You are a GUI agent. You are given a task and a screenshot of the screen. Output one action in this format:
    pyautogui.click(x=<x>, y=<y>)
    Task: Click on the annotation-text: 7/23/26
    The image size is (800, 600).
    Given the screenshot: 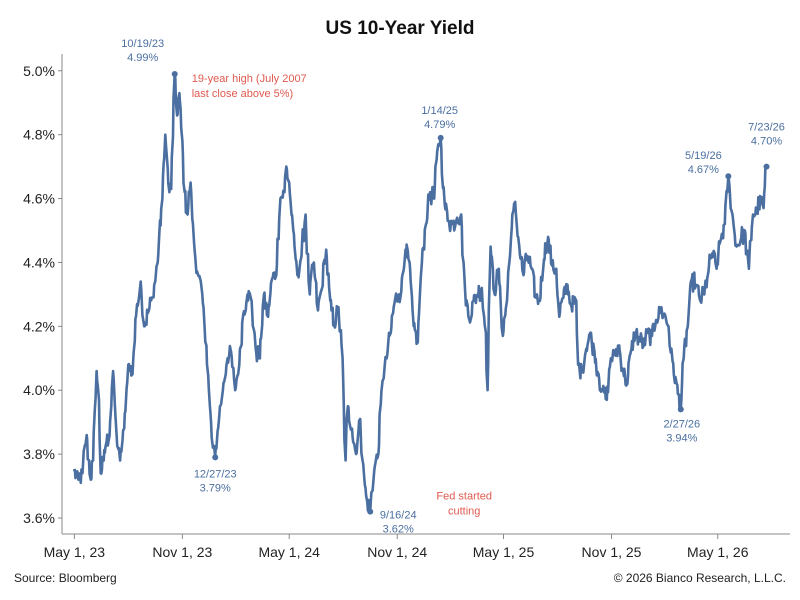 What is the action you would take?
    pyautogui.click(x=766, y=128)
    